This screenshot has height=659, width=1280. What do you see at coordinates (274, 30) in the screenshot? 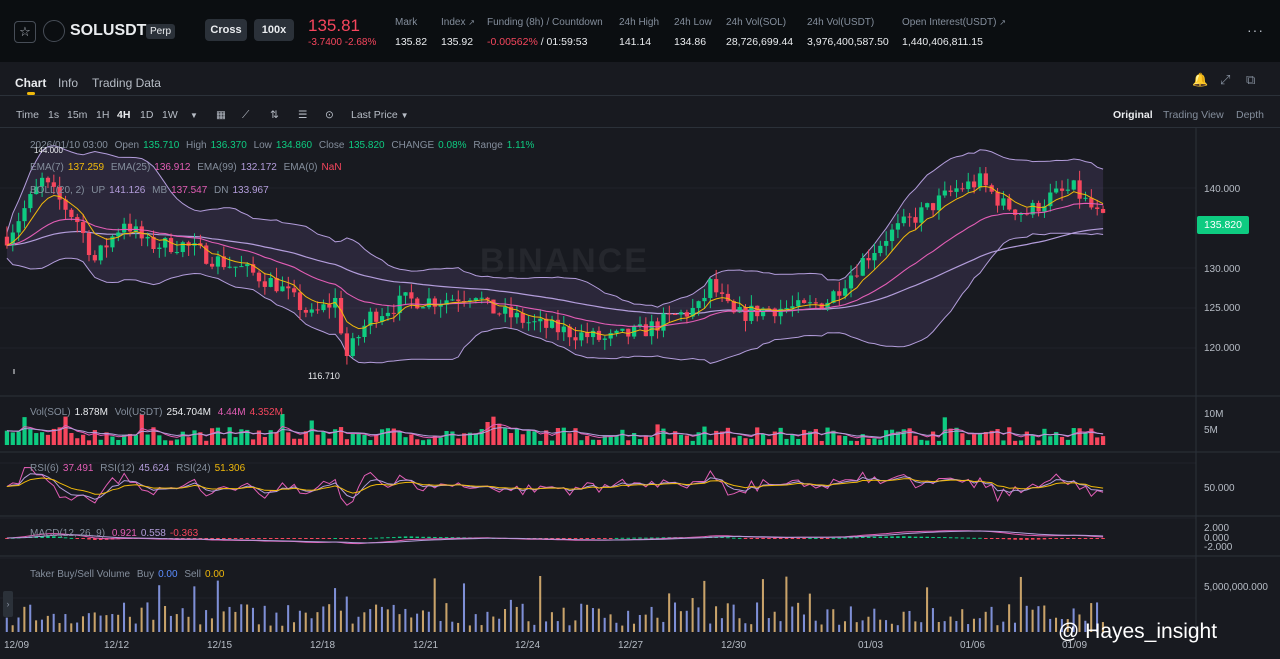
I see `leverage-button: 100x` at bounding box center [274, 30].